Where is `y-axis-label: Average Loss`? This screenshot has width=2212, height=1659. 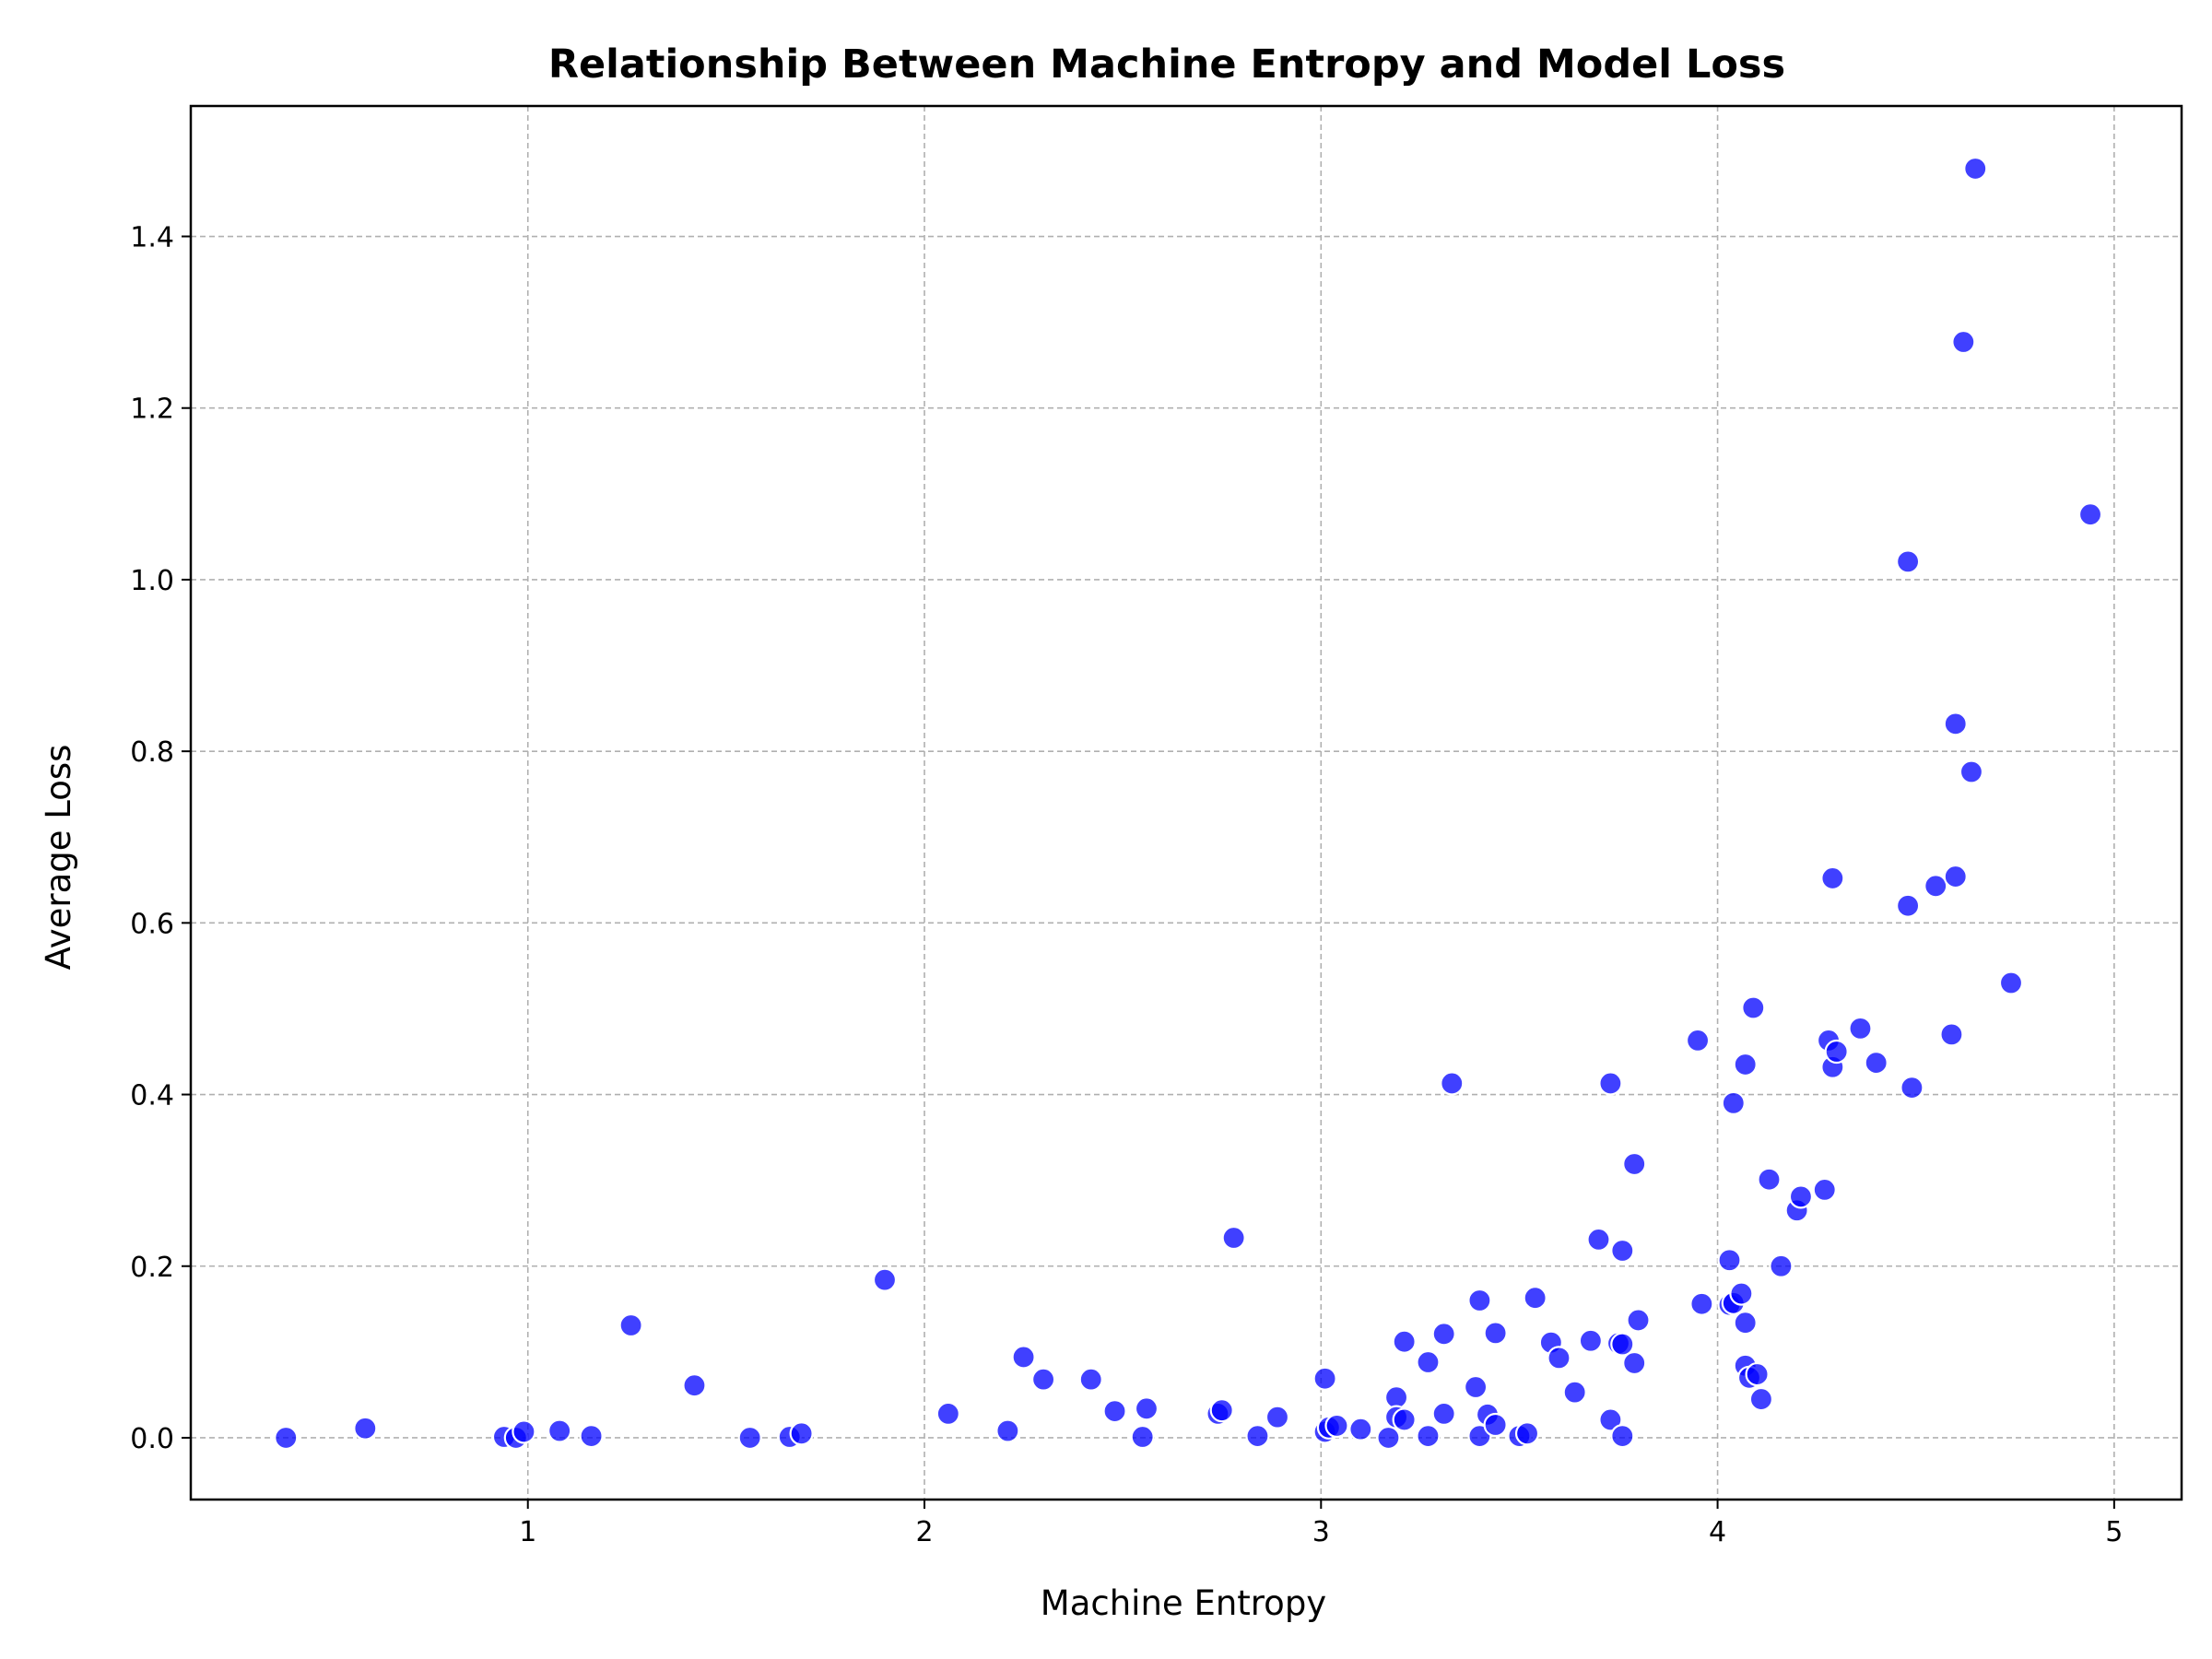
y-axis-label: Average Loss is located at coordinates (58, 858).